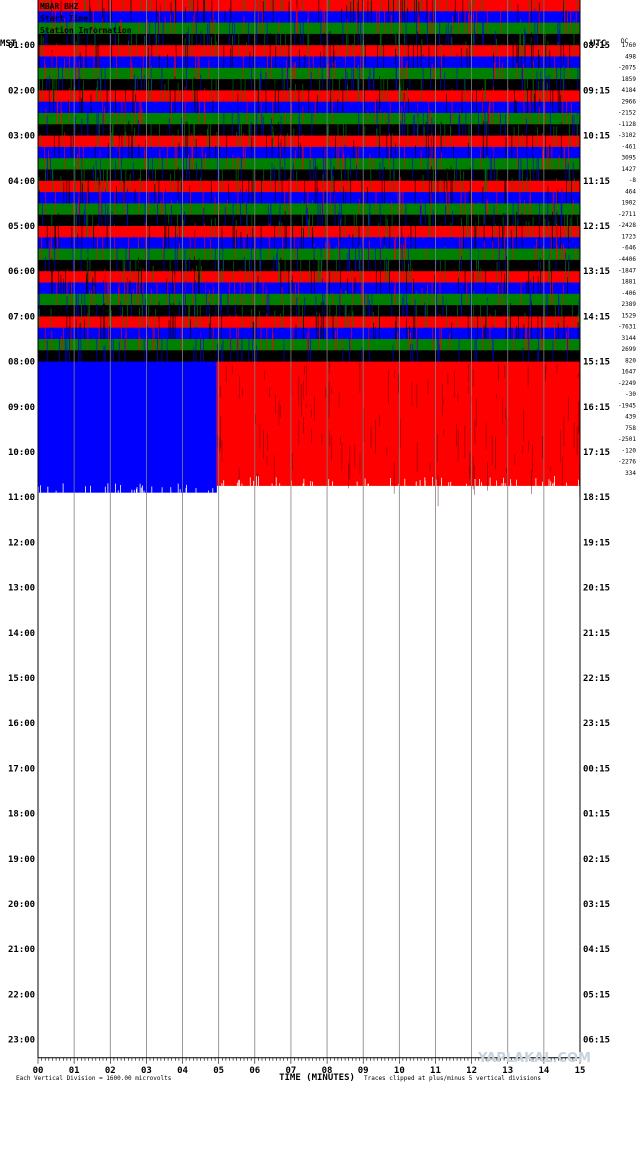  Describe the element at coordinates (596, 272) in the screenshot. I see `right-hour-label: 13:15` at that location.